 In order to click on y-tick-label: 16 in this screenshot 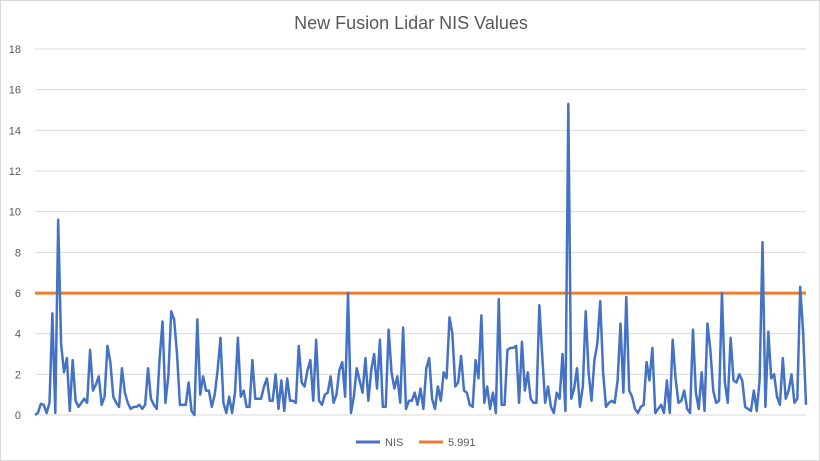, I will do `click(15, 91)`.